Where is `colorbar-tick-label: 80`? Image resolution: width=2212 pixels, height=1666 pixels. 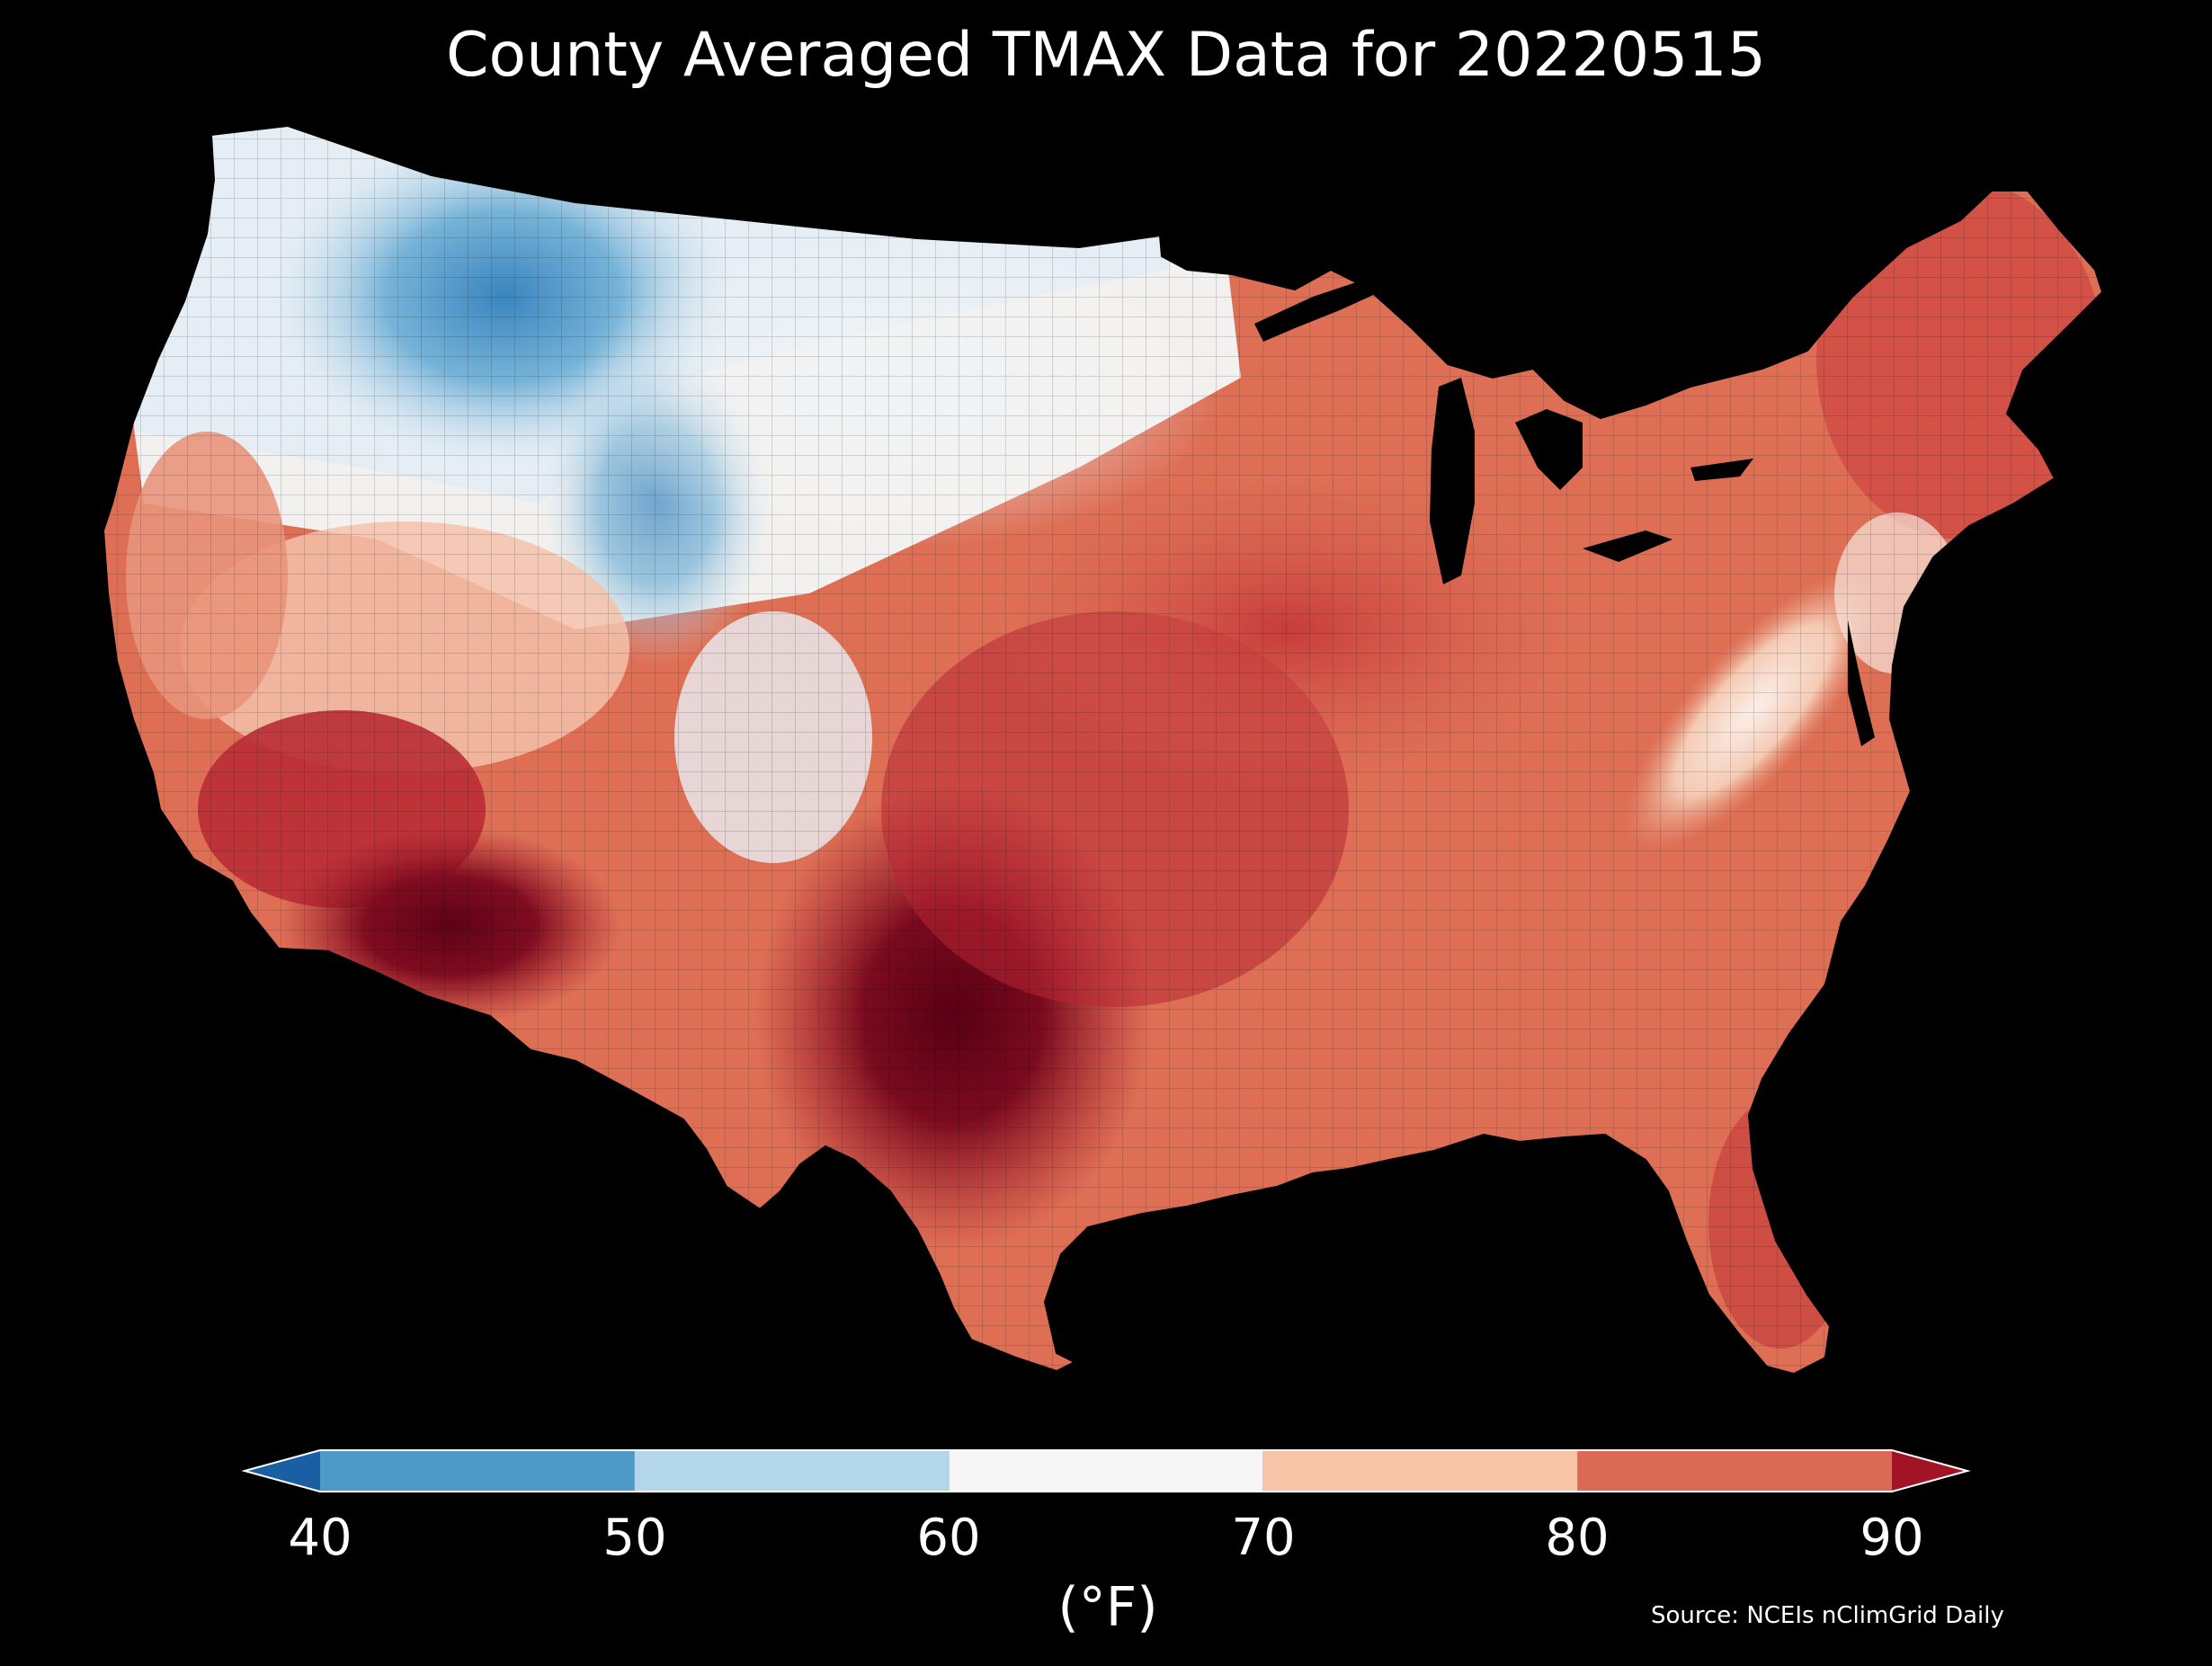
colorbar-tick-label: 80 is located at coordinates (1577, 1538).